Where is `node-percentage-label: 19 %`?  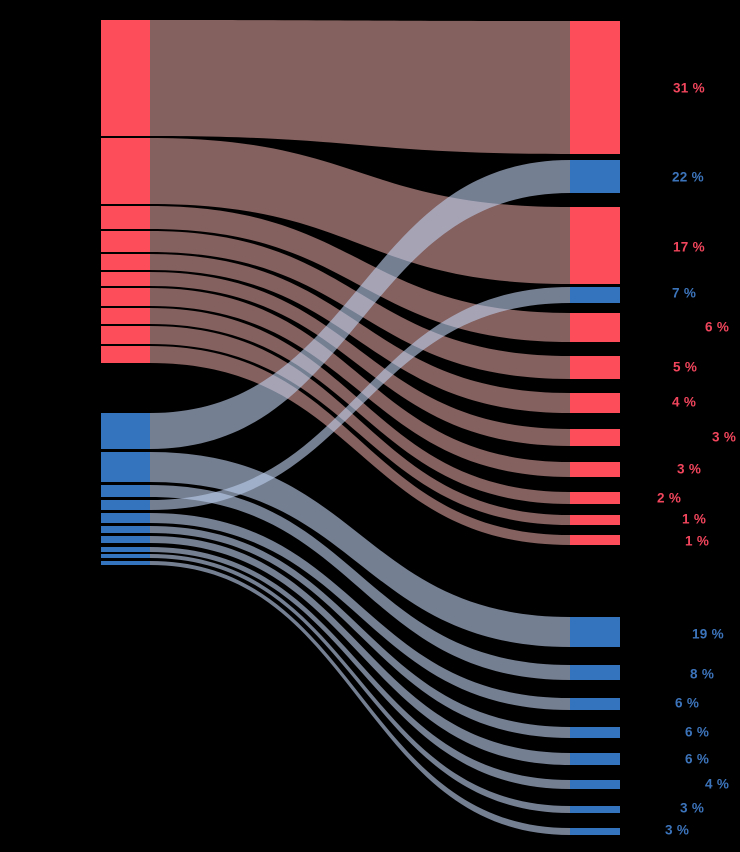 node-percentage-label: 19 % is located at coordinates (708, 634).